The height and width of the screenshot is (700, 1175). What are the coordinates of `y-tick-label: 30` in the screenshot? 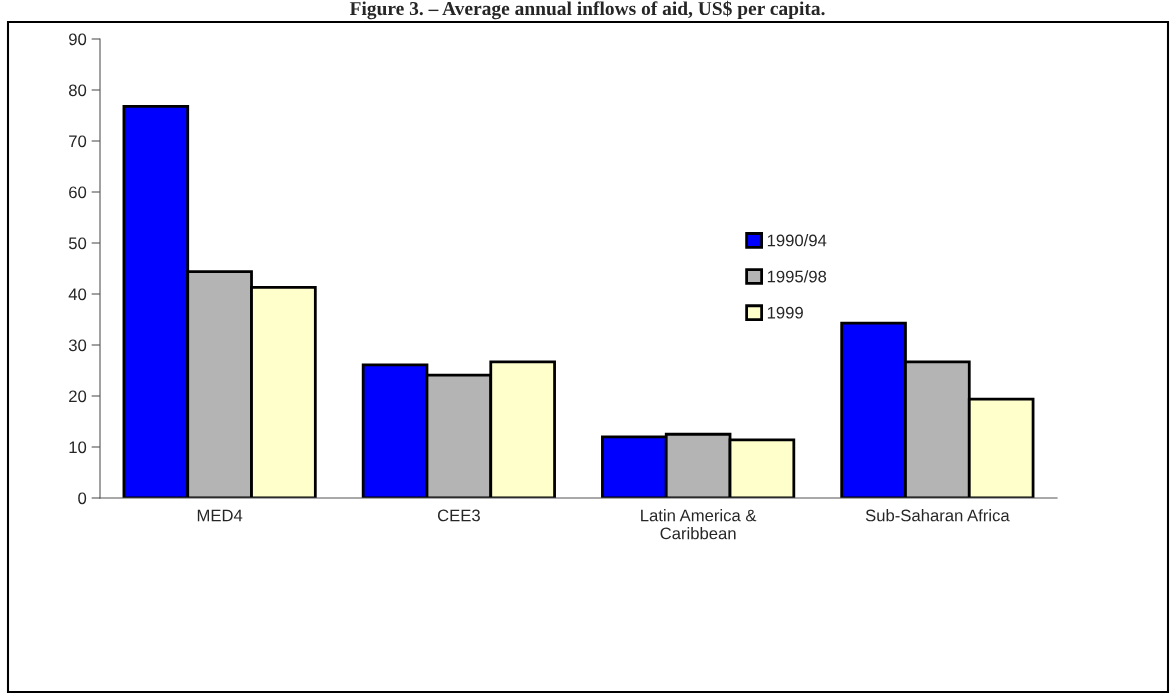 It's located at (77, 345).